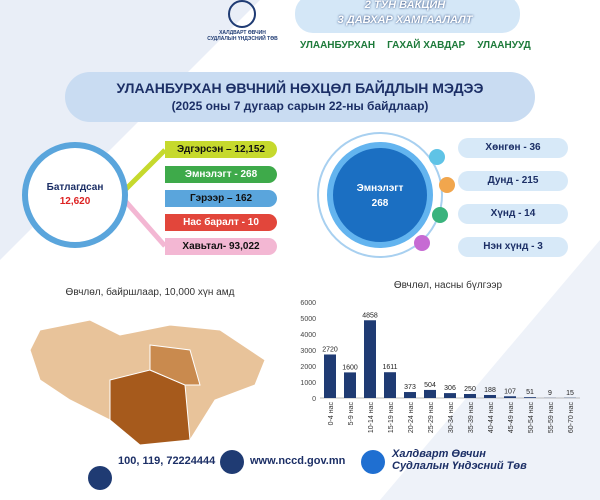  Describe the element at coordinates (308, 367) in the screenshot. I see `y-tick-label: 2000` at that location.